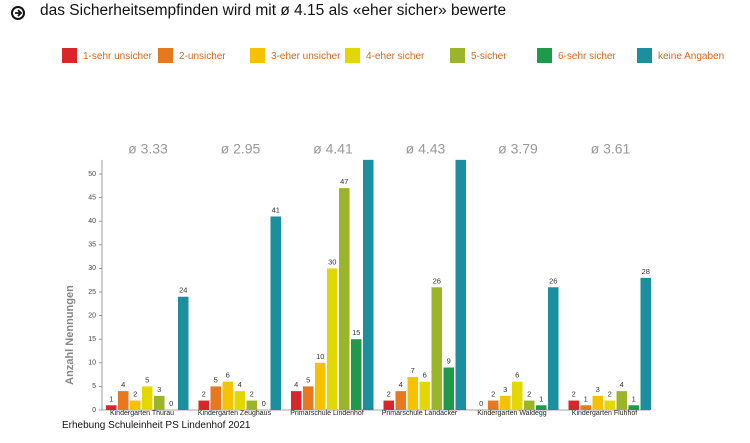  I want to click on y-tick-label: 40, so click(92, 221).